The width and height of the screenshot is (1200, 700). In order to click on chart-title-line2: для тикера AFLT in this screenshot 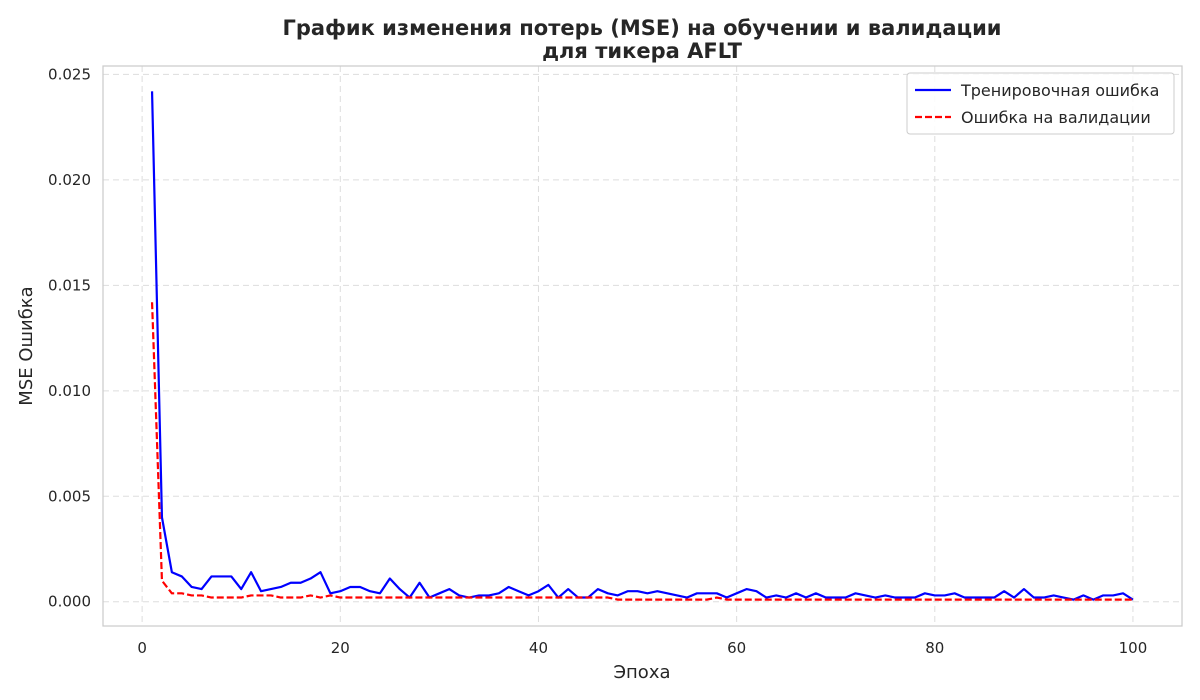, I will do `click(642, 51)`.